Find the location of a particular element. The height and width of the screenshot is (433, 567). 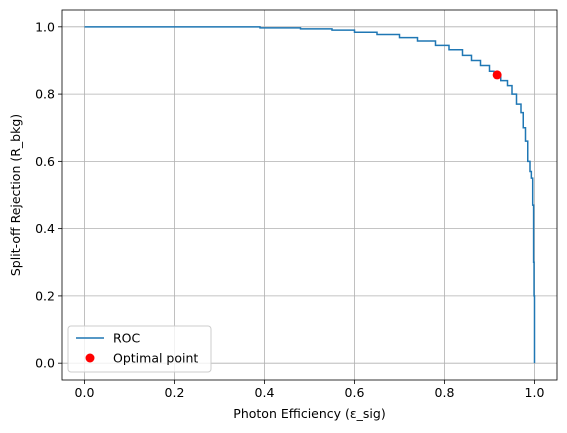

legend: ROC Optimal point is located at coordinates (139, 349).